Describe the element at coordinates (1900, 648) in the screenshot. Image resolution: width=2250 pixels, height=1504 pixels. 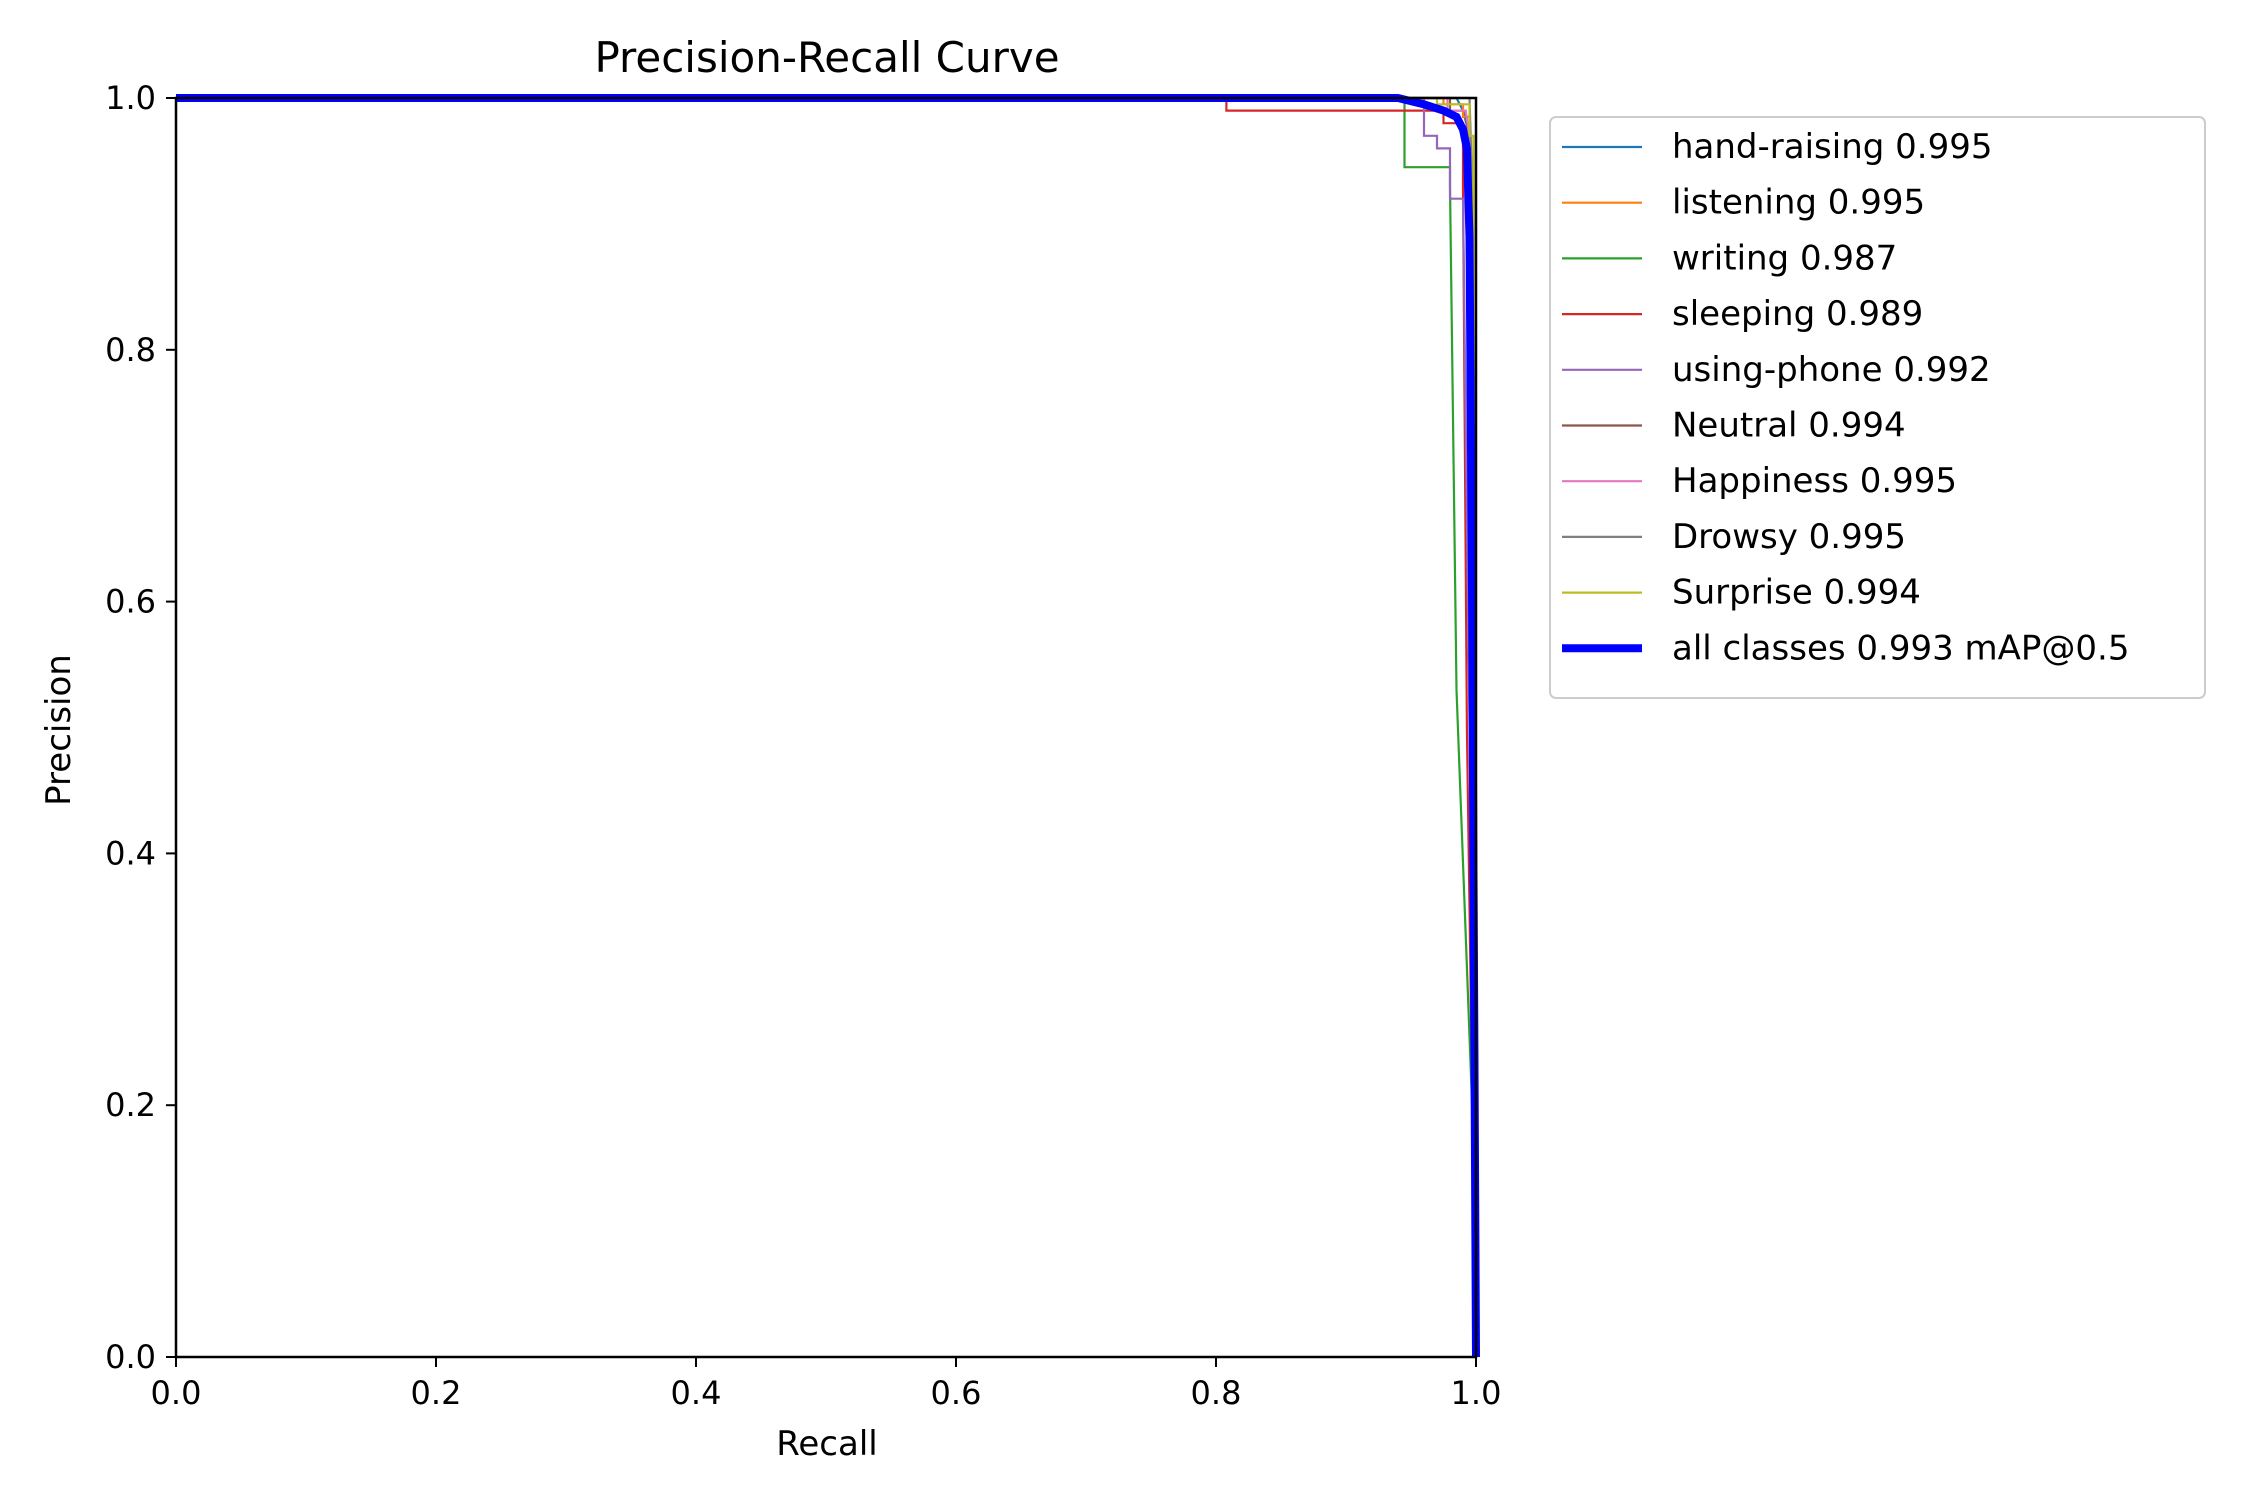
I see `legend-label-all-classes-0-993-map-0-5: all classes 0.993 mAP@0.5` at that location.